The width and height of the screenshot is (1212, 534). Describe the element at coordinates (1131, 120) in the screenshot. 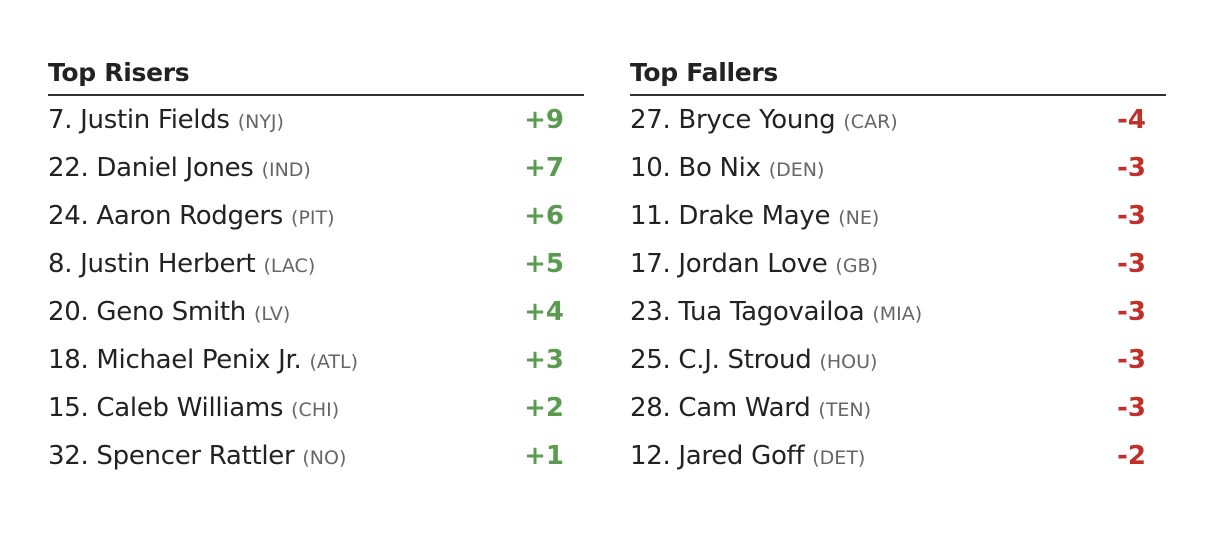

I see `rank-change: -4` at that location.